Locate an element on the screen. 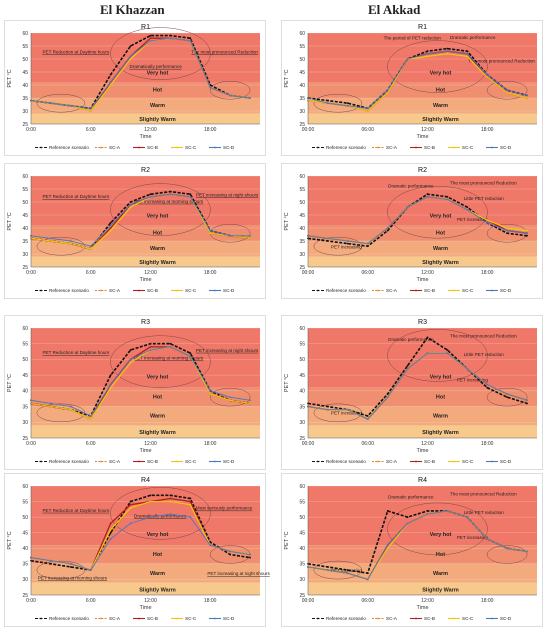 Image resolution: width=550 pixels, height=629 pixels. legend-label: SC-B is located at coordinates (429, 618).